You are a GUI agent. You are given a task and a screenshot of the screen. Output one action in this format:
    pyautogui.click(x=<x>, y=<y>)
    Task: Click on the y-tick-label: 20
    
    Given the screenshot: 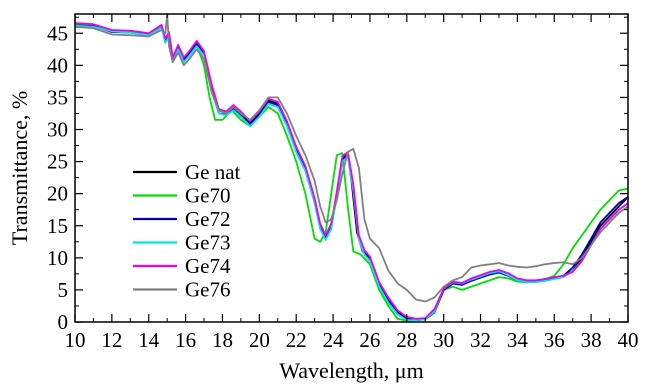 What is the action you would take?
    pyautogui.click(x=57, y=194)
    